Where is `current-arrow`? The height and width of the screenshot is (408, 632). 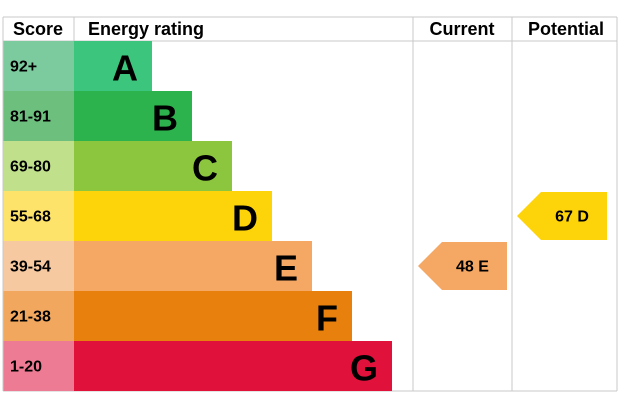 current-arrow is located at coordinates (462, 266).